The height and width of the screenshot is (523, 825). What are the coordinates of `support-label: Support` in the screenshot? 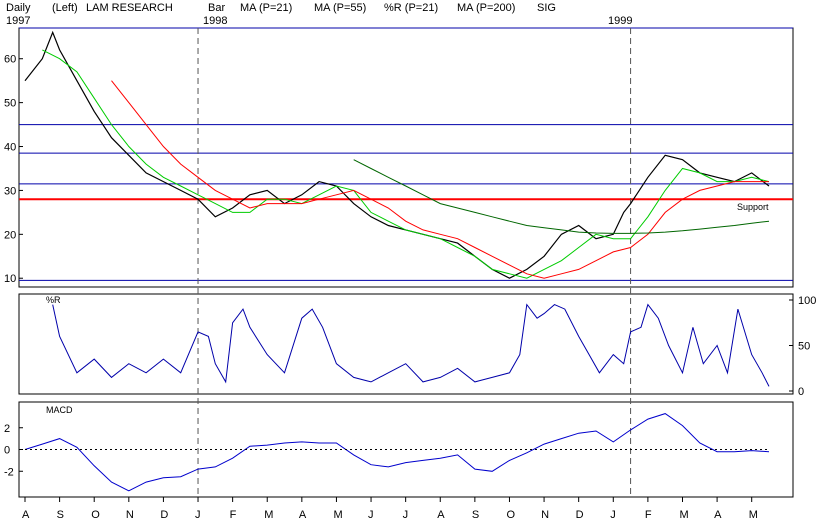 It's located at (753, 207).